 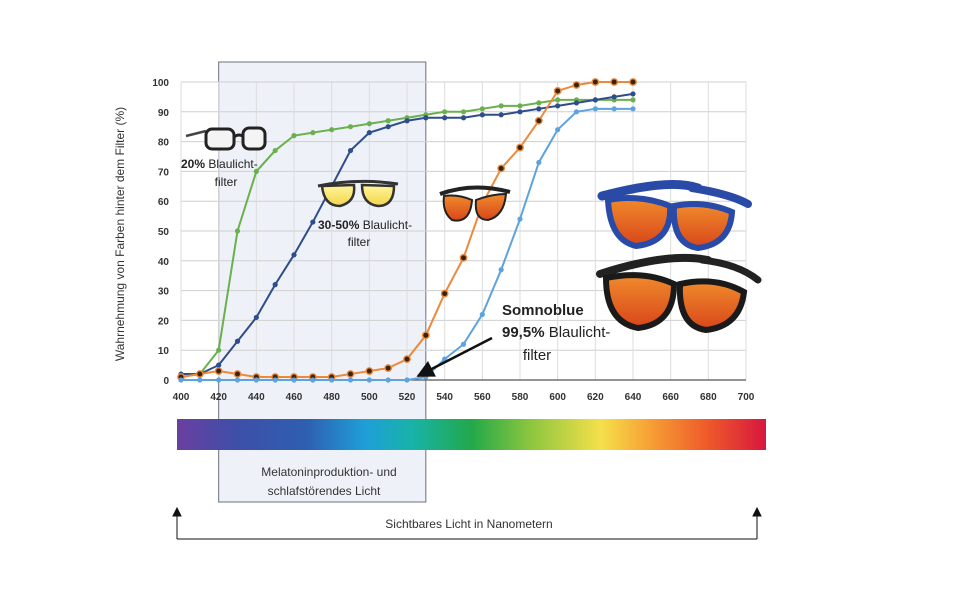 I want to click on orange-sport-glasses-icon, so click(x=475, y=203).